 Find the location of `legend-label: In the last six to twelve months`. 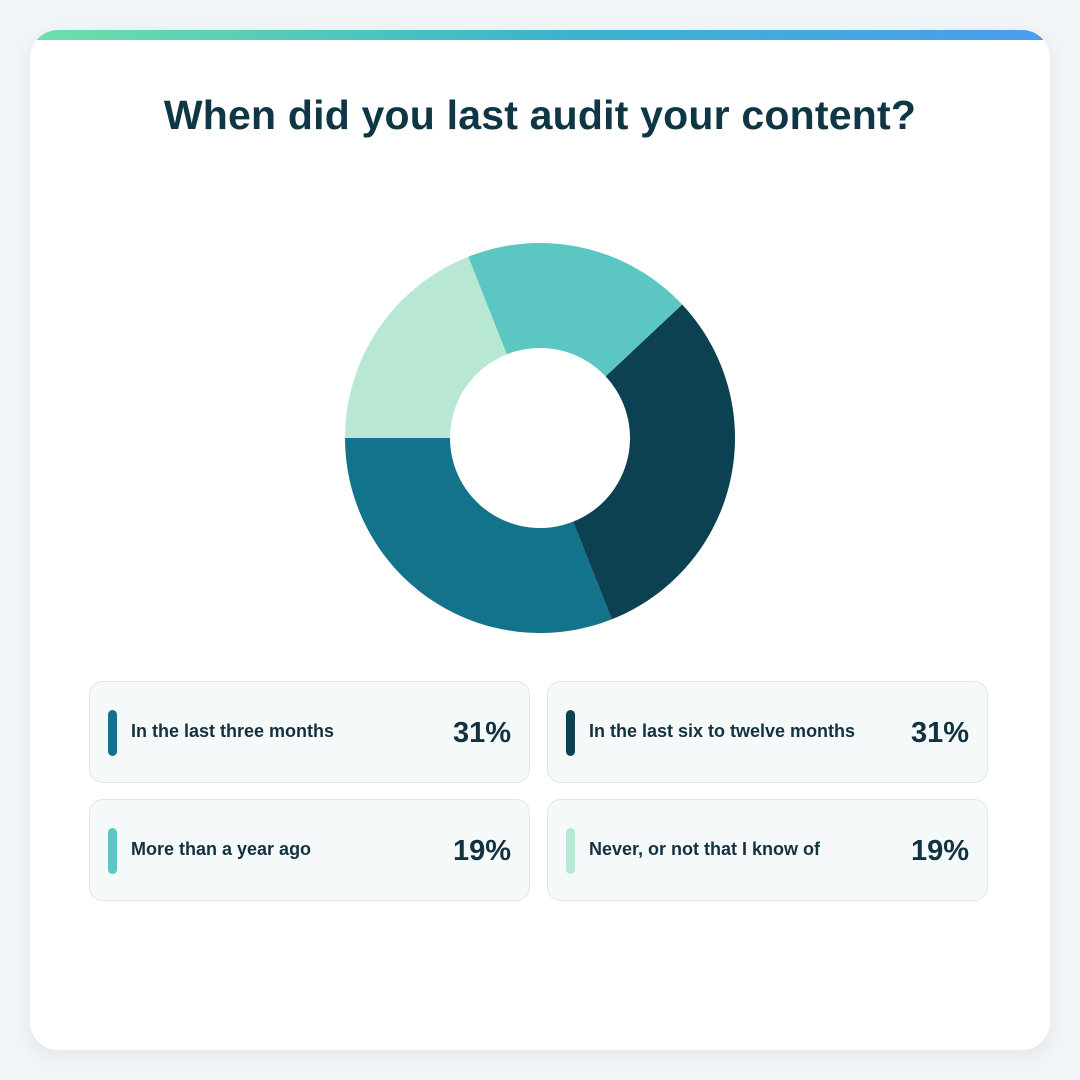

legend-label: In the last six to twelve months is located at coordinates (722, 731).